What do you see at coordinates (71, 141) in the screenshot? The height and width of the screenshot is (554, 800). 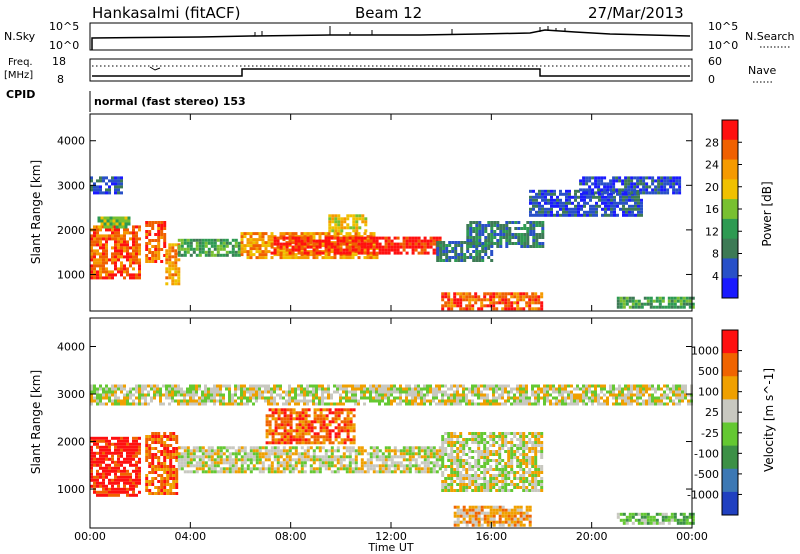 I see `power-ytick-label: 4000` at bounding box center [71, 141].